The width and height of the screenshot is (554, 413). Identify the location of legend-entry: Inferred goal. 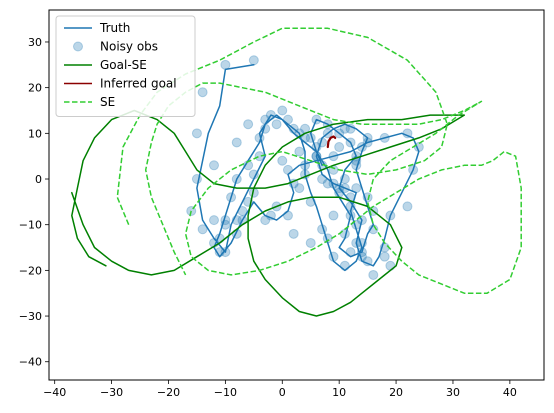
(120, 84).